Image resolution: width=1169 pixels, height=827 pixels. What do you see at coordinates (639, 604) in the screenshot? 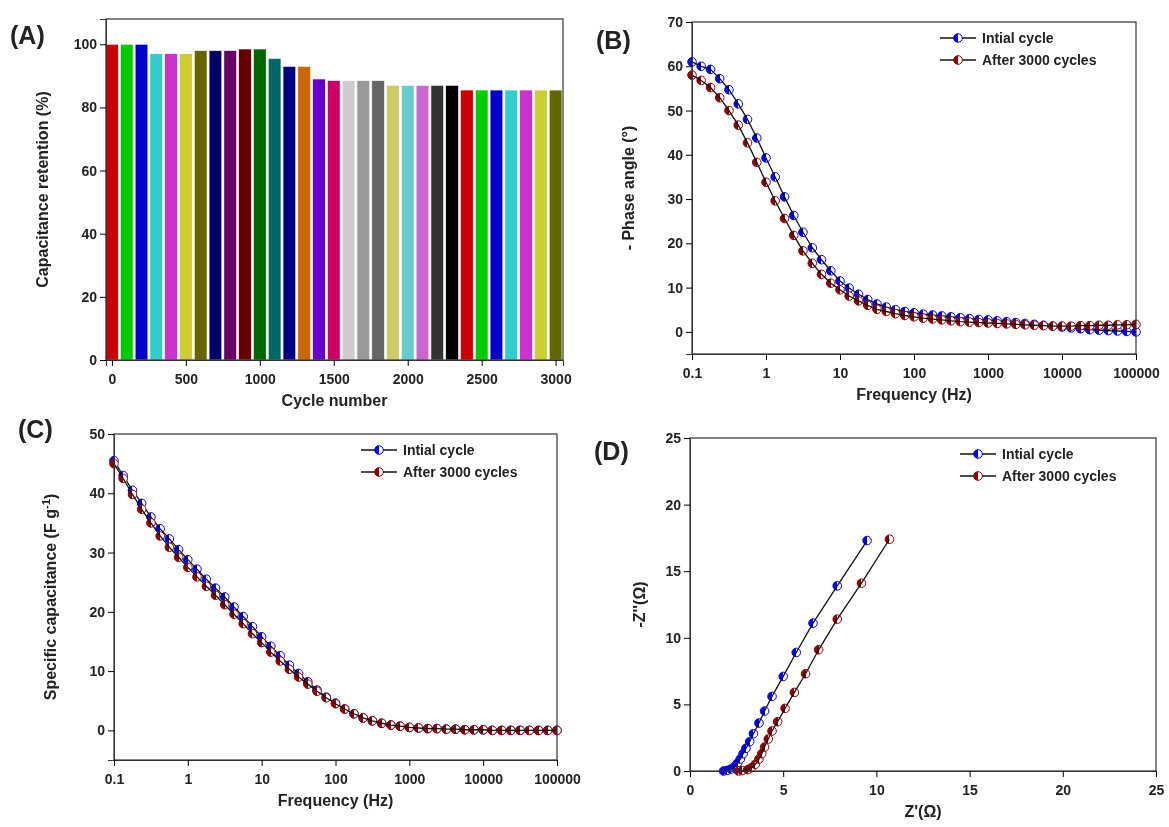
I see `y-axis-title: -Z''(Ω)` at bounding box center [639, 604].